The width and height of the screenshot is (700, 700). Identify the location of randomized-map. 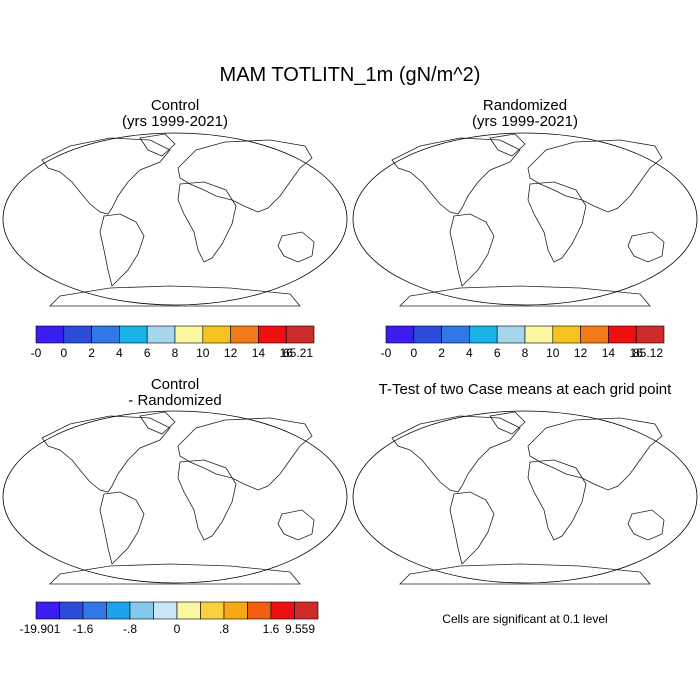
(525, 219).